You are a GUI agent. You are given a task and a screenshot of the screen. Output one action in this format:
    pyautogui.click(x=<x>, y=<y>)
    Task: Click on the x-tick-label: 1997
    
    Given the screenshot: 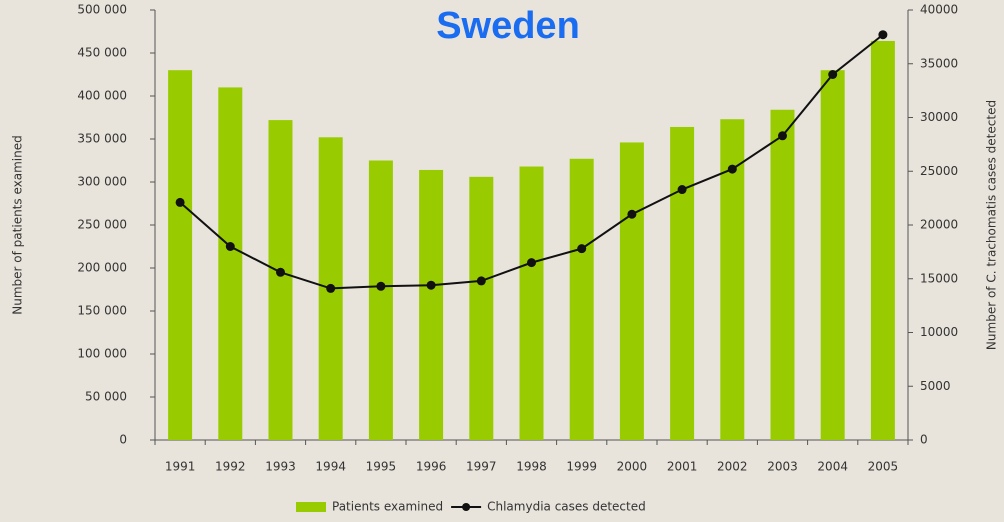 What is the action you would take?
    pyautogui.click(x=481, y=467)
    